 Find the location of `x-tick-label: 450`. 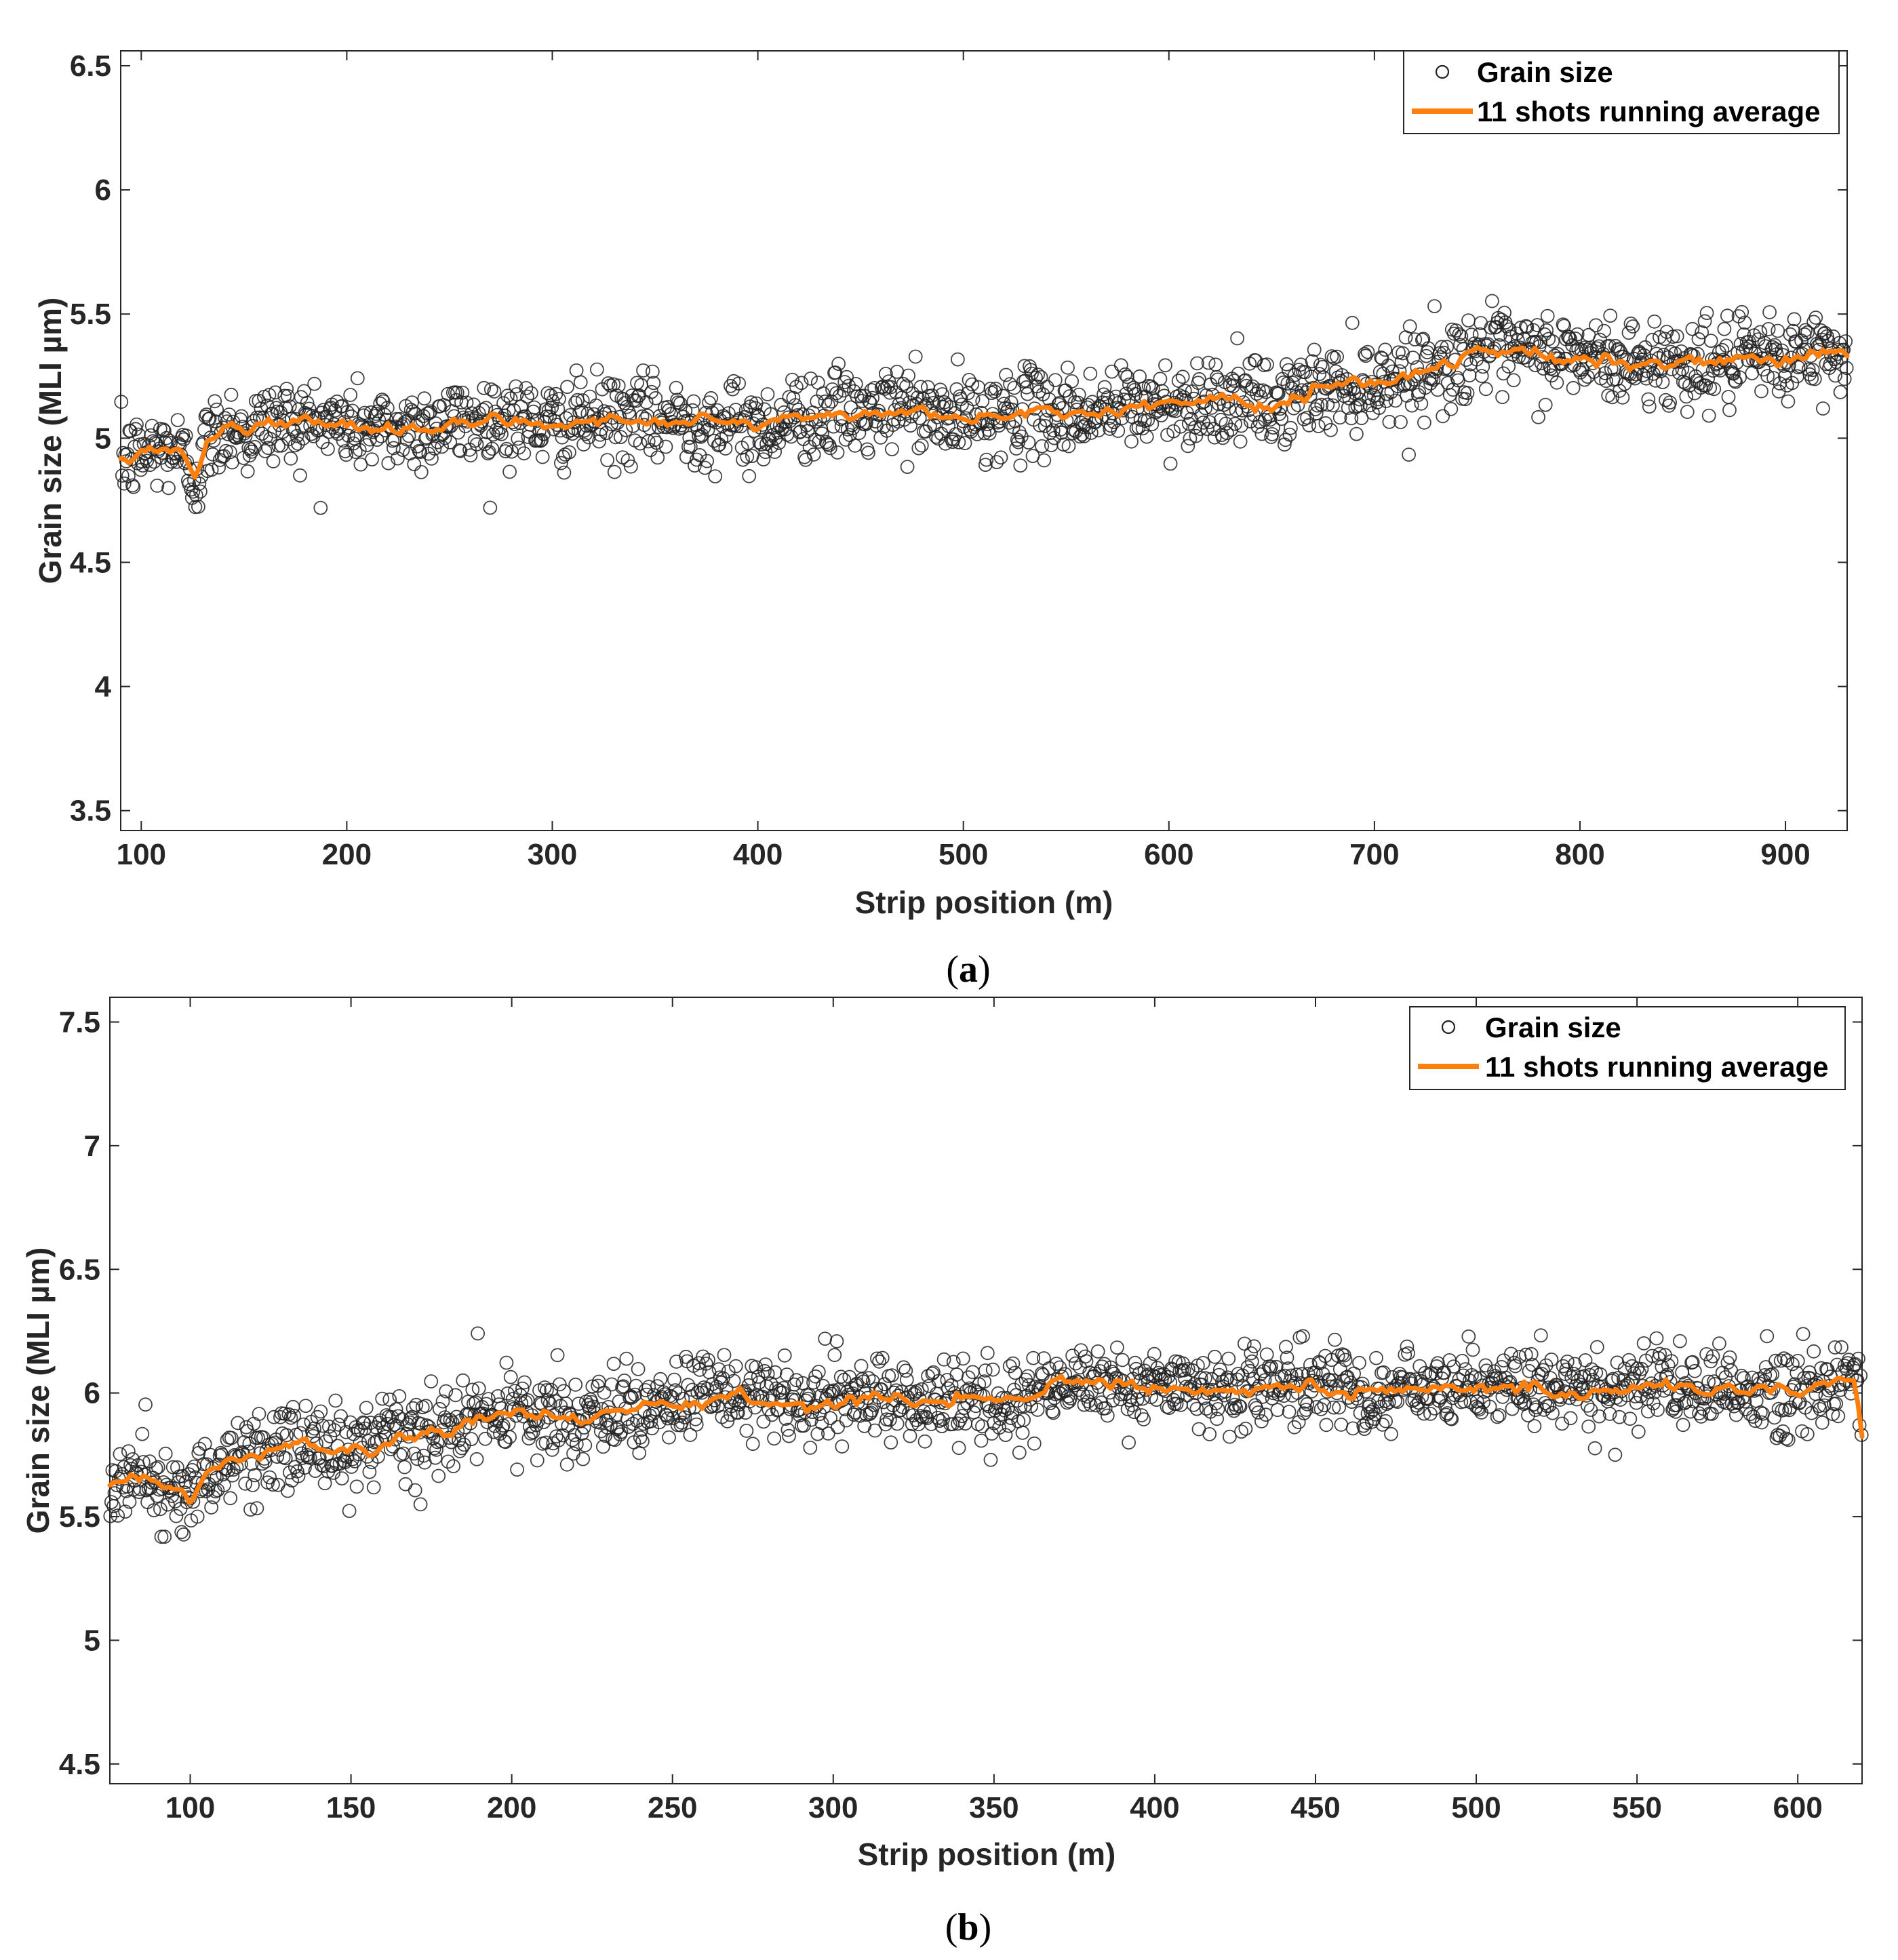

x-tick-label: 450 is located at coordinates (1315, 1807).